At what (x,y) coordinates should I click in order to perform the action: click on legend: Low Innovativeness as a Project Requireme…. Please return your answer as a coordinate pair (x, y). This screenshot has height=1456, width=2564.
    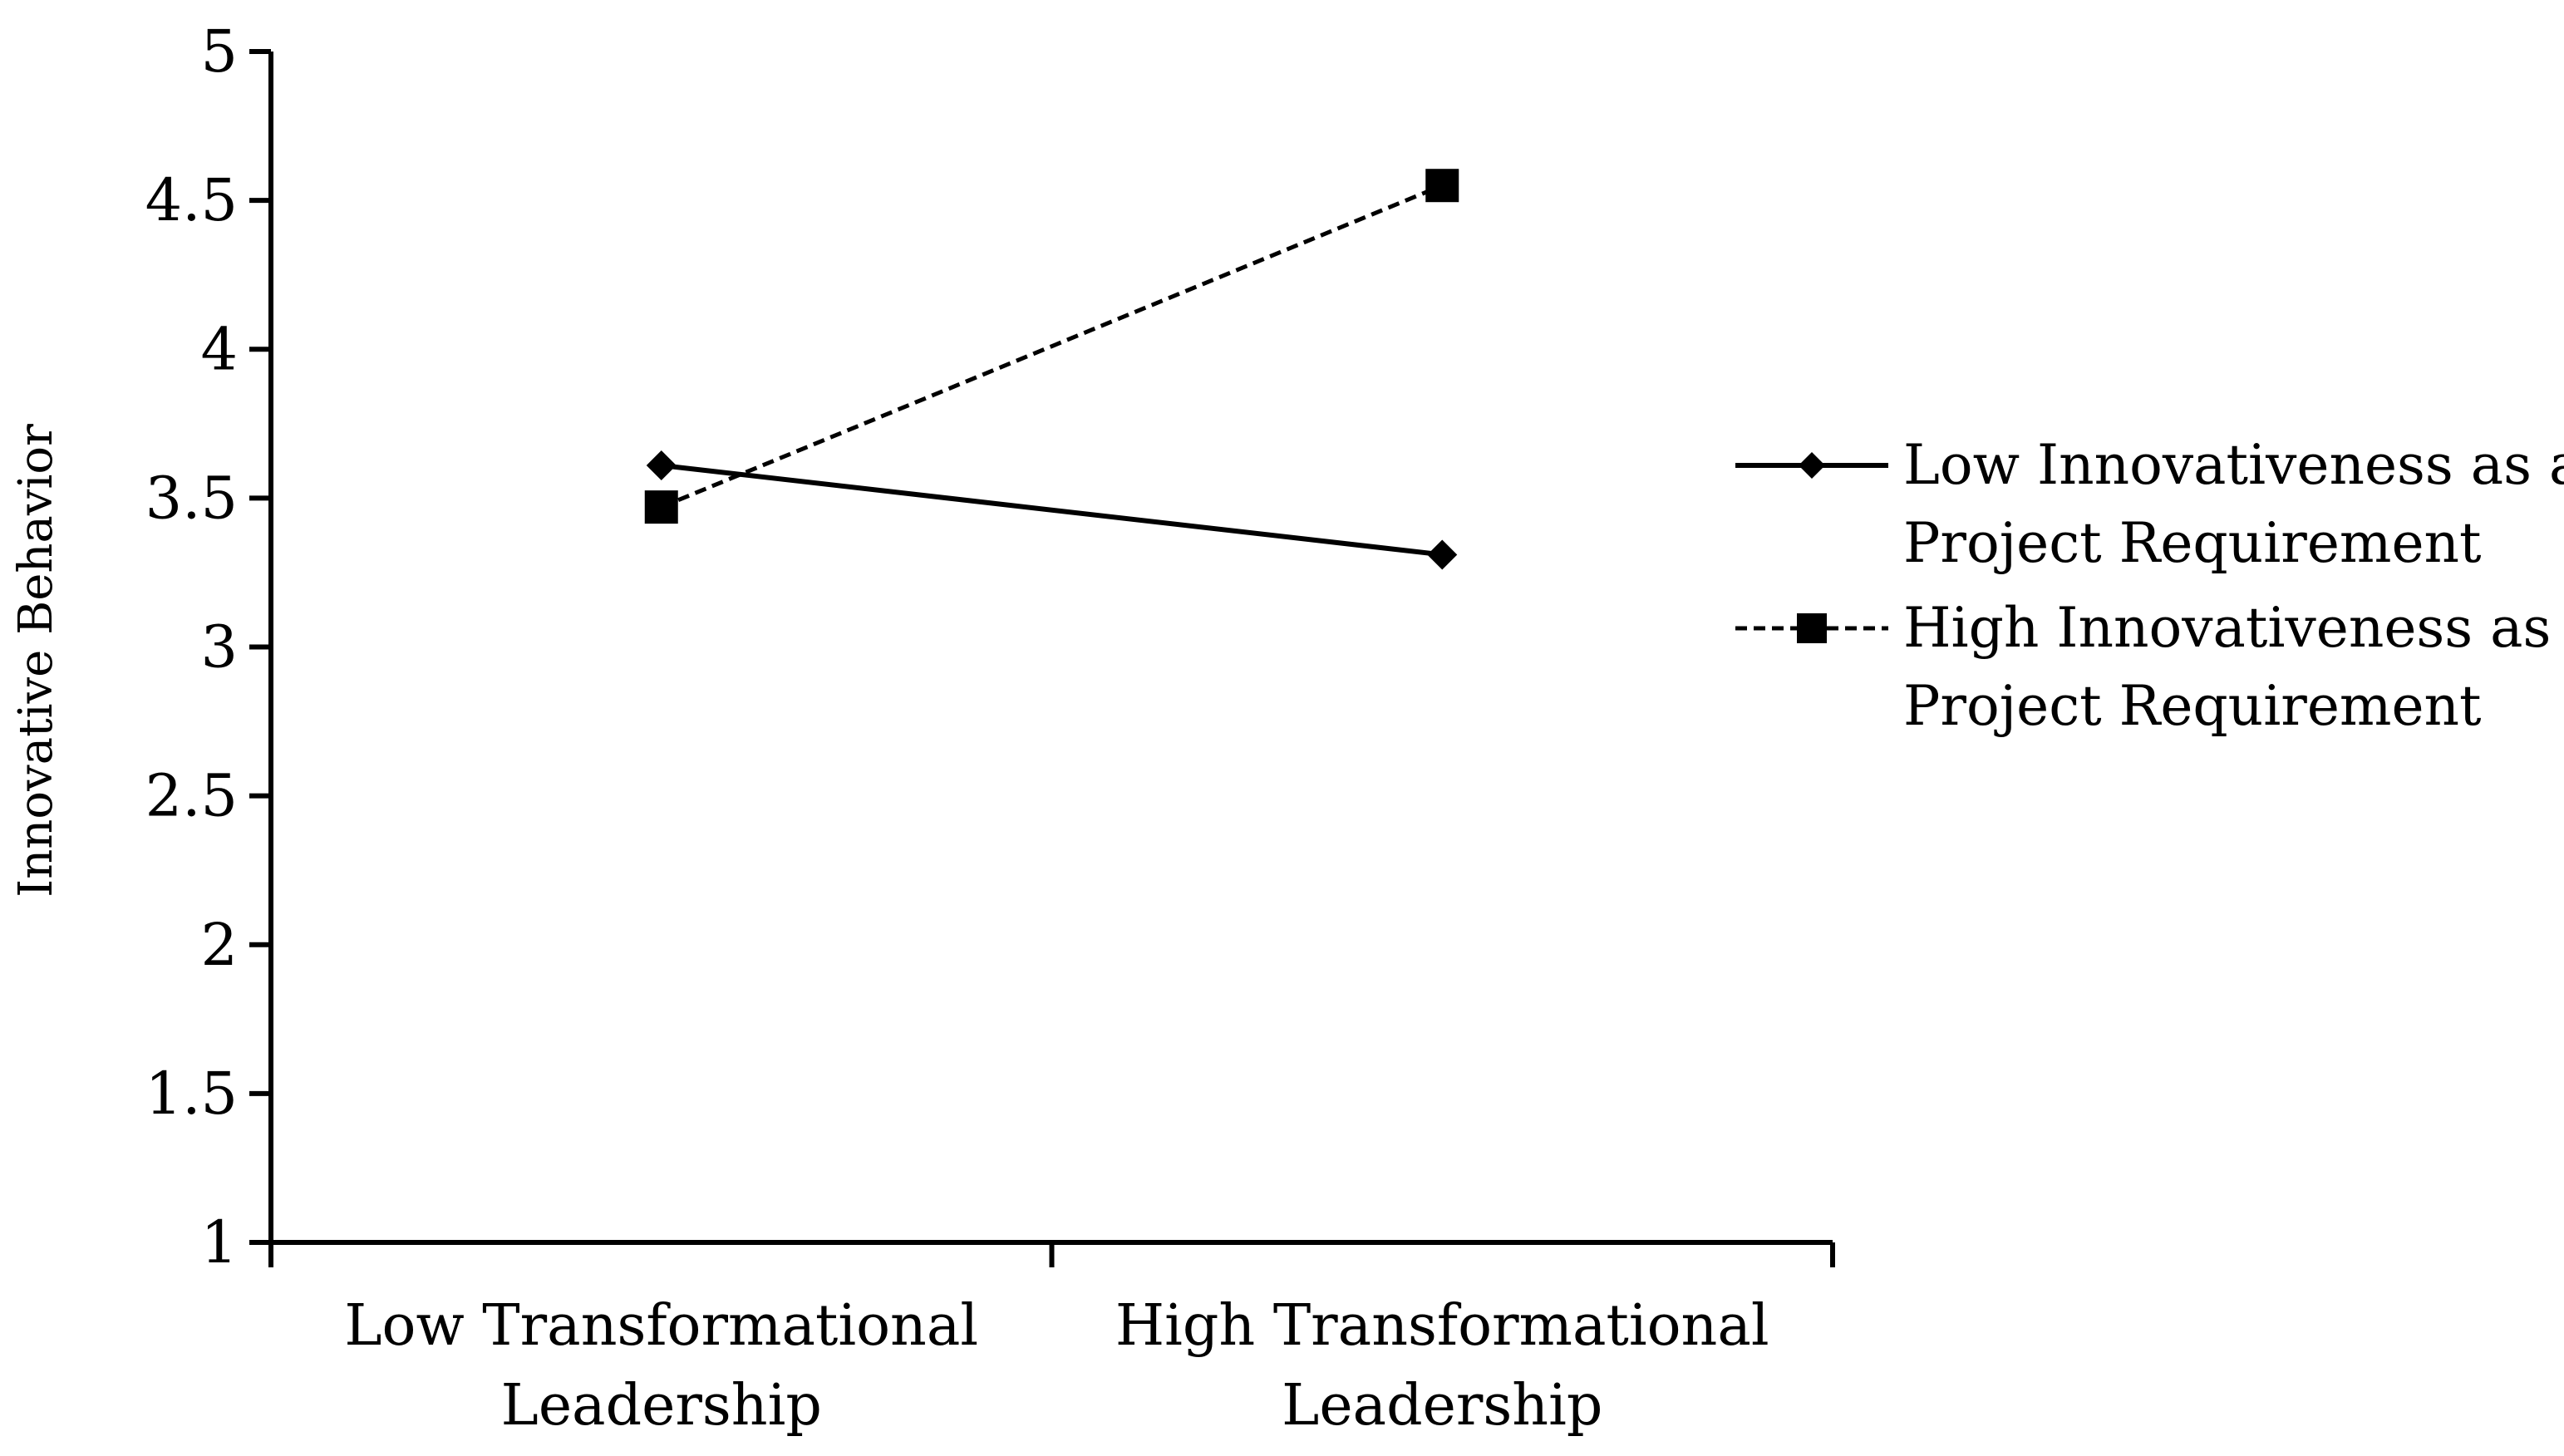
    Looking at the image, I should click on (2149, 585).